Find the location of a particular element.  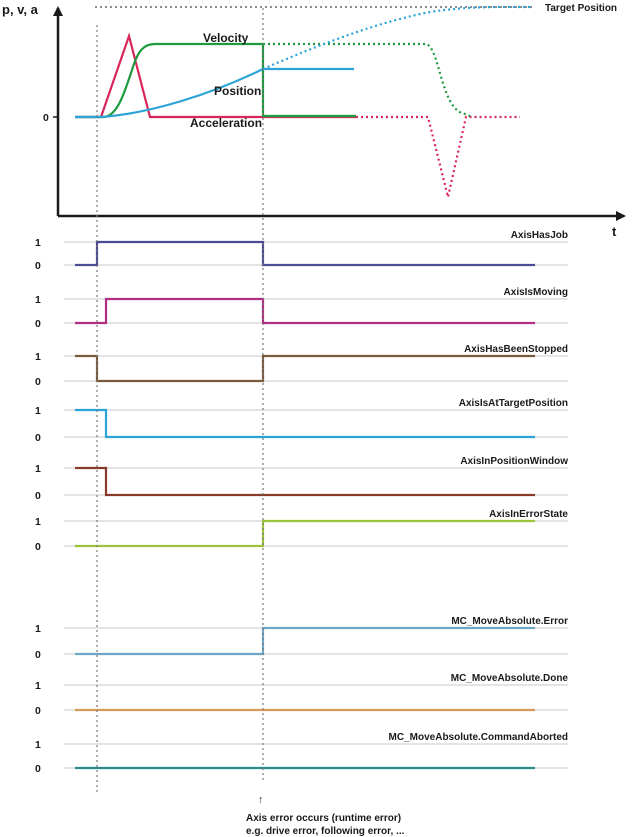

position-label: Position is located at coordinates (237, 91).